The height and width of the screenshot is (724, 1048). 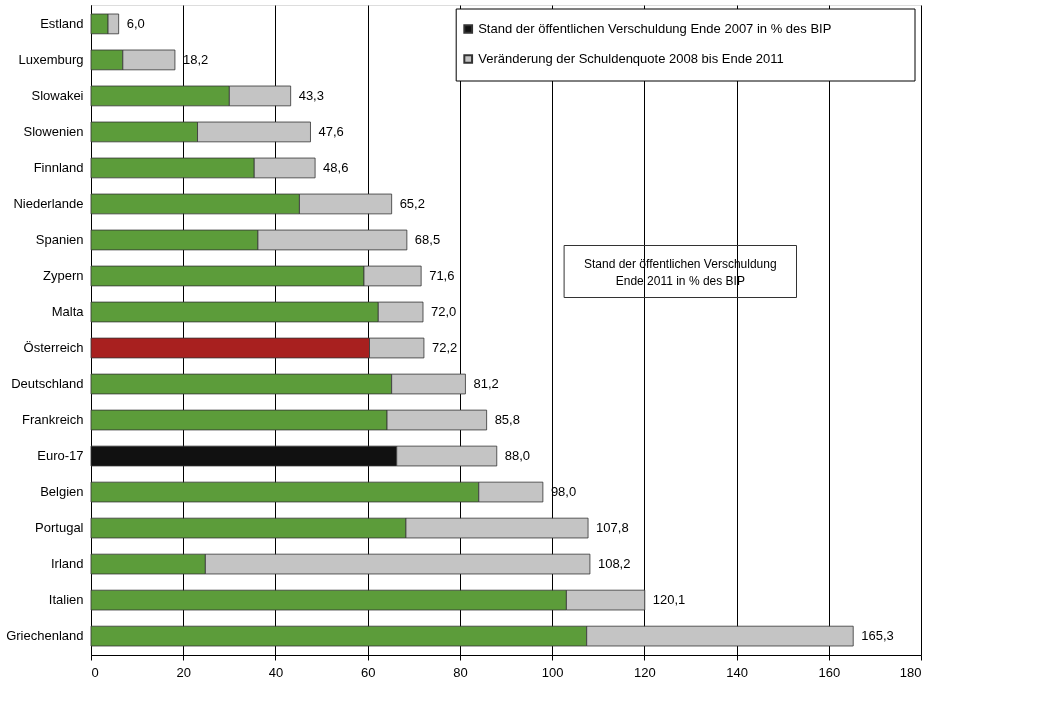 I want to click on y-tick-label: Slowenien, so click(x=53, y=131).